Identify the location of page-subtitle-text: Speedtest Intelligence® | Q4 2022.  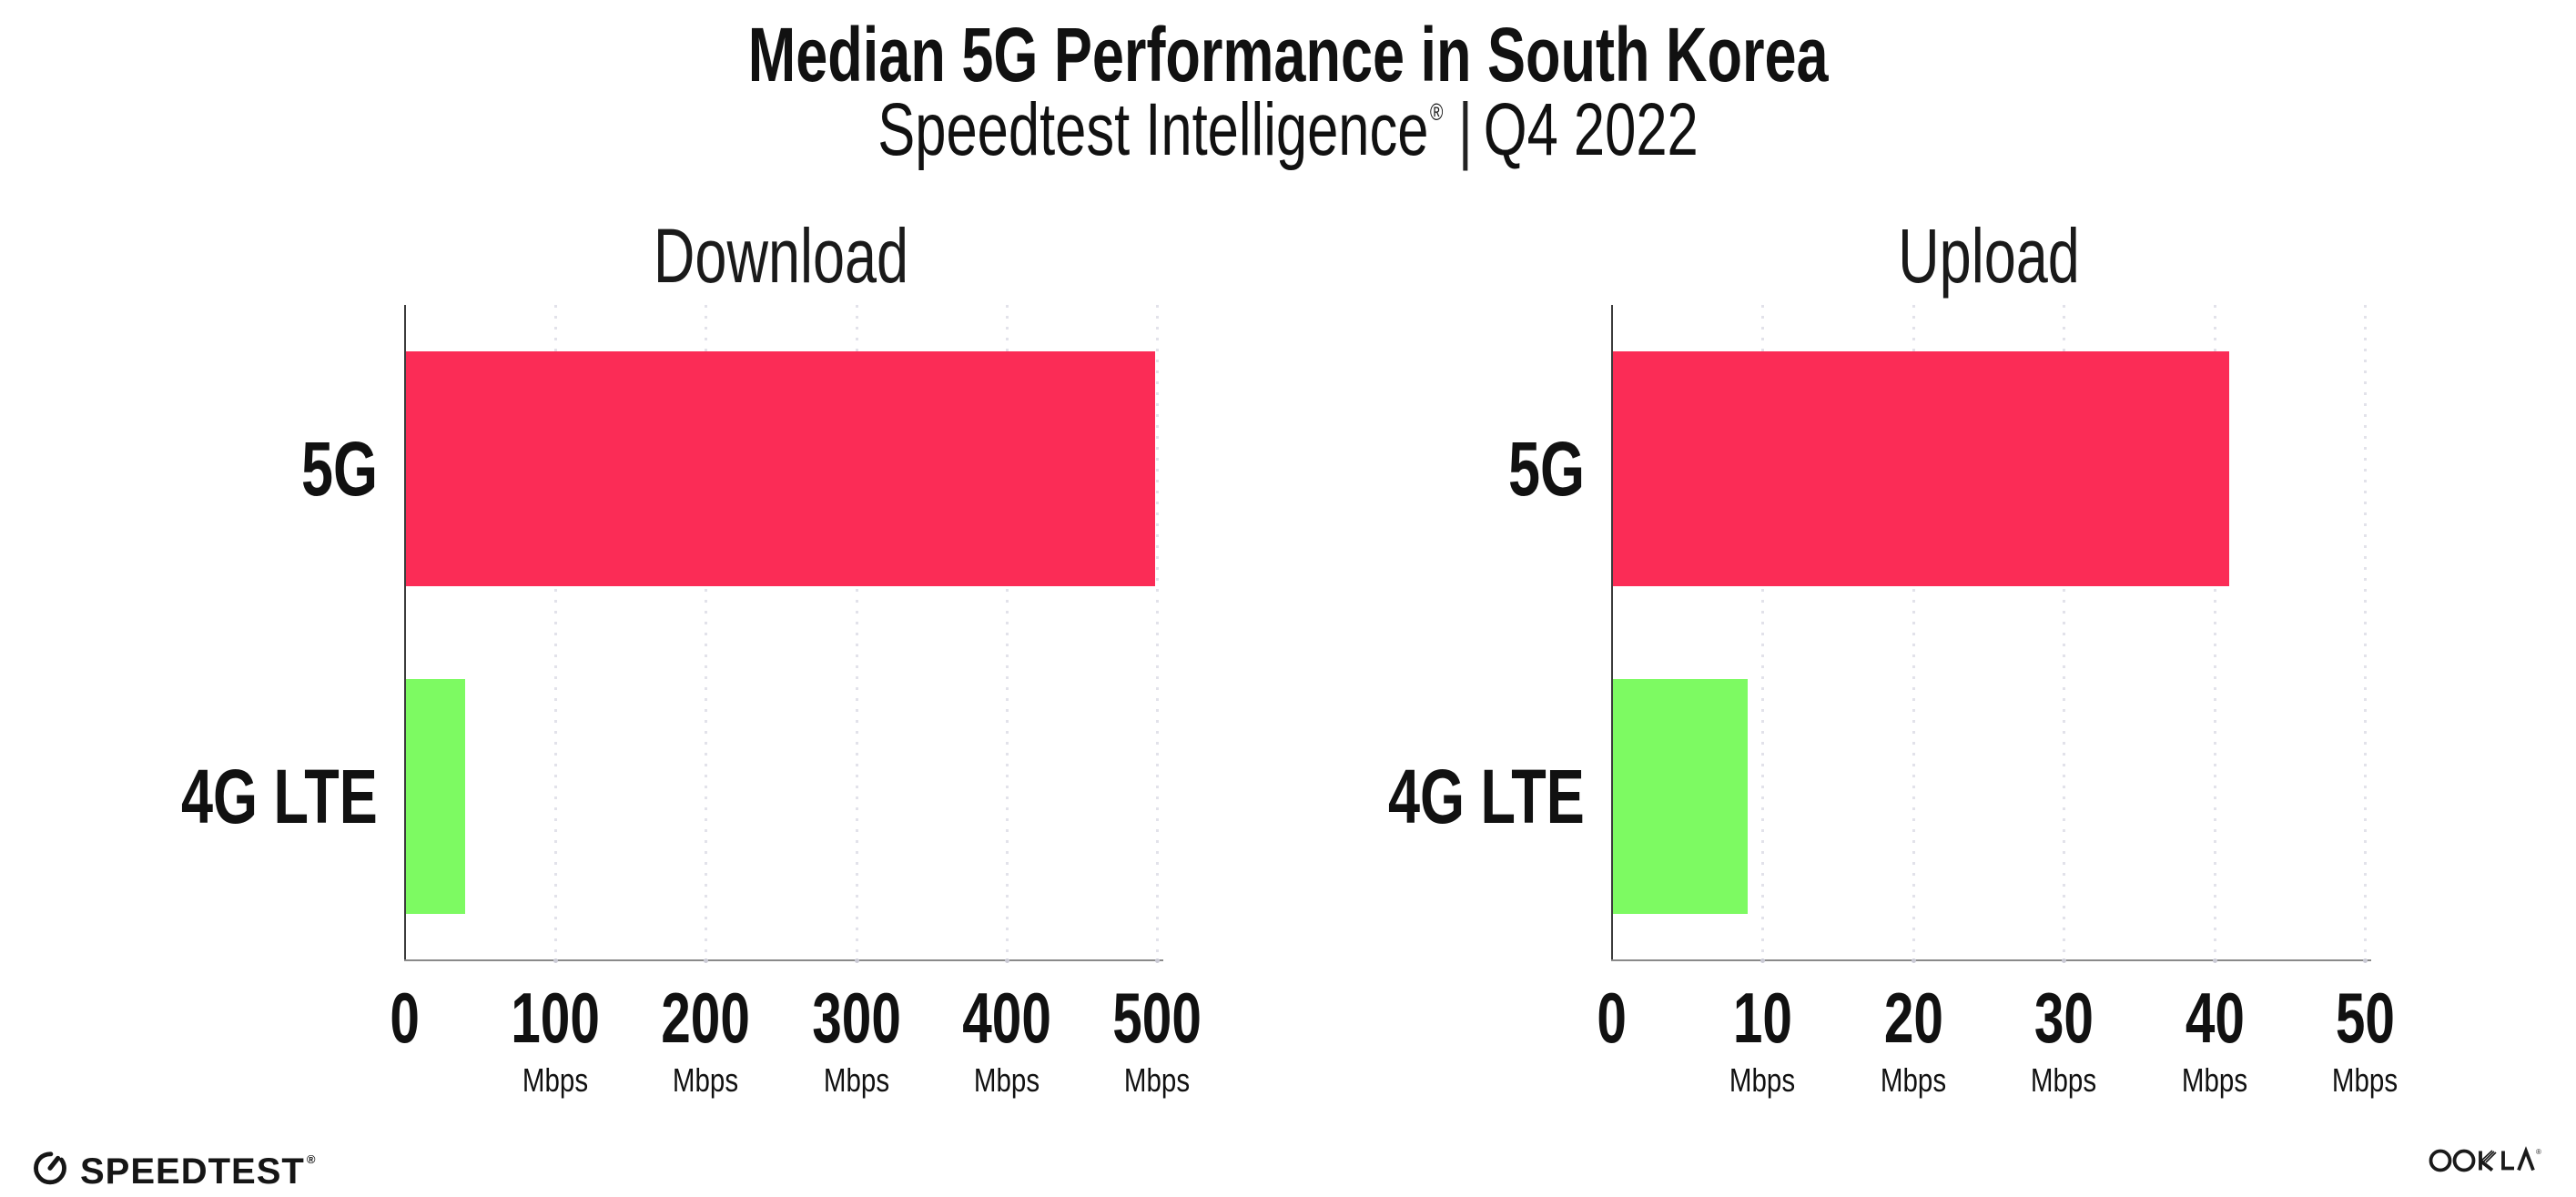
(1288, 130).